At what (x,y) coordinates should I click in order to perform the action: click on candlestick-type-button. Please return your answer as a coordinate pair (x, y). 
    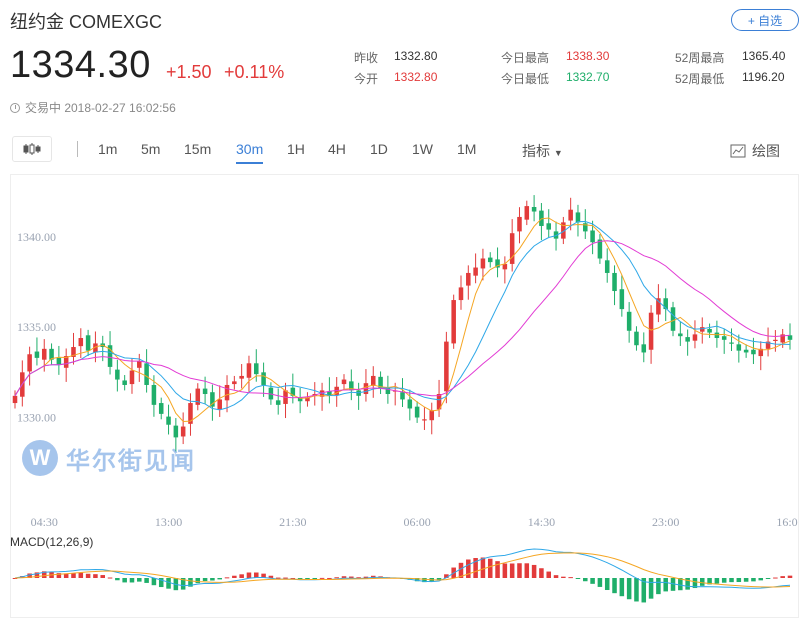
    Looking at the image, I should click on (32, 149).